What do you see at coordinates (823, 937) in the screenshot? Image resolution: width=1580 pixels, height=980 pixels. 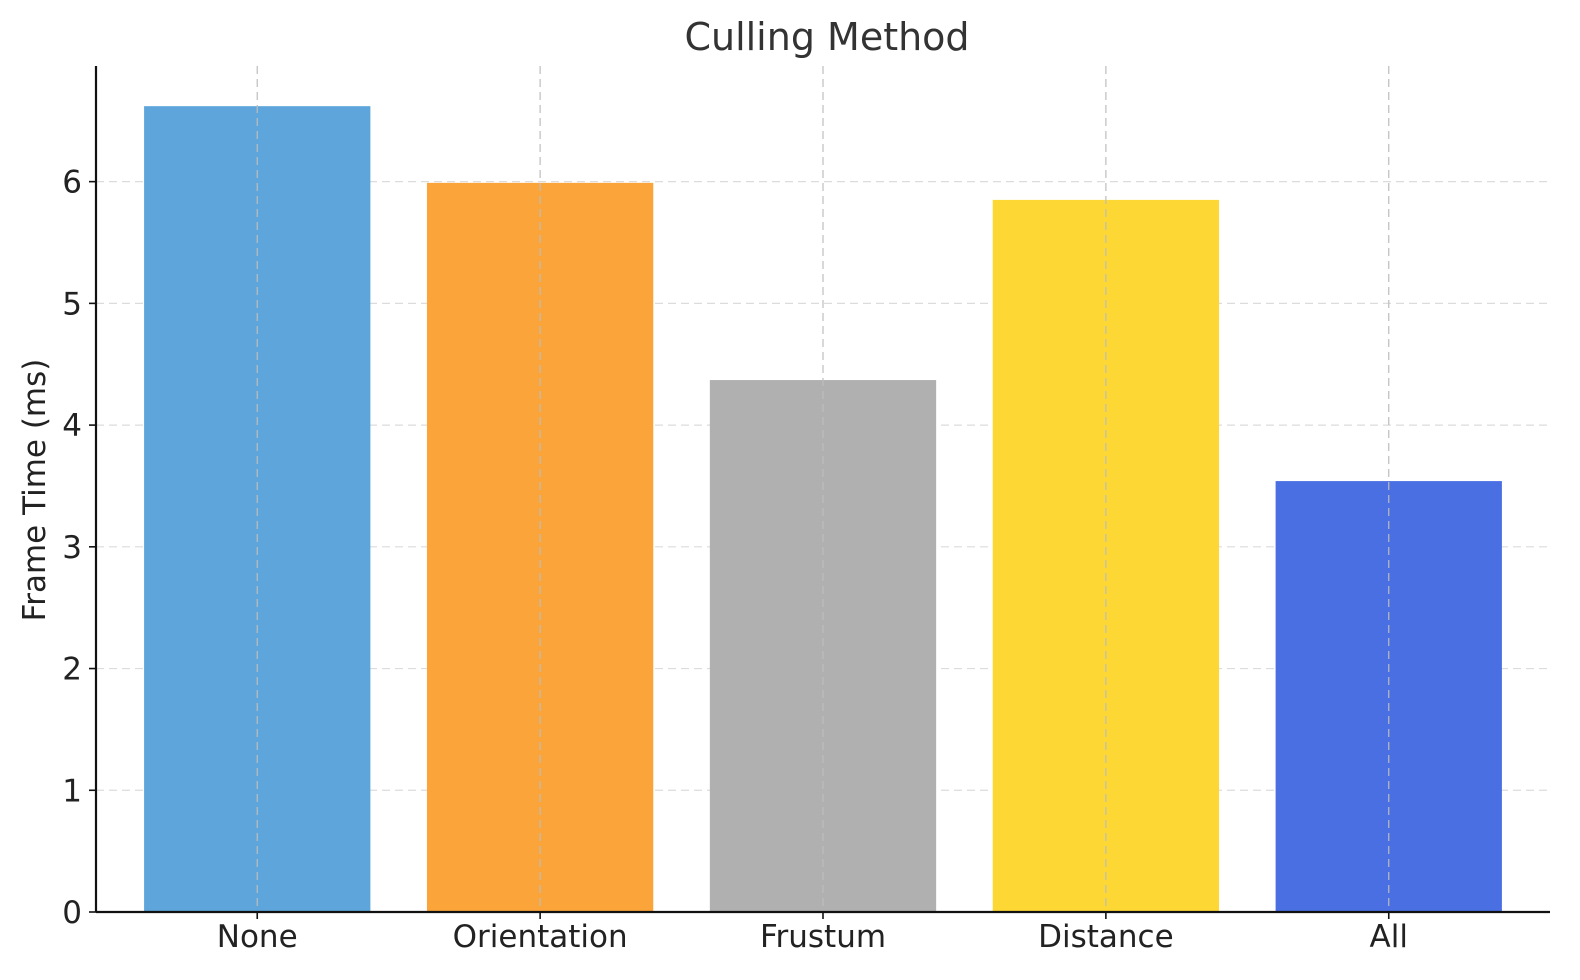 I see `x-tick-label-frustum: Frustum` at bounding box center [823, 937].